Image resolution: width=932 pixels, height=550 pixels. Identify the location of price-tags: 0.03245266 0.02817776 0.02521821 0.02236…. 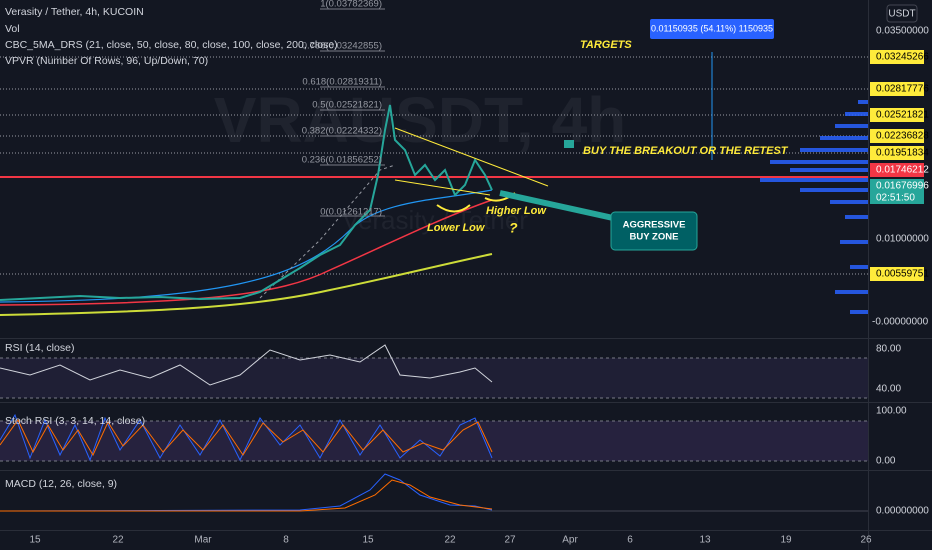
(899, 165).